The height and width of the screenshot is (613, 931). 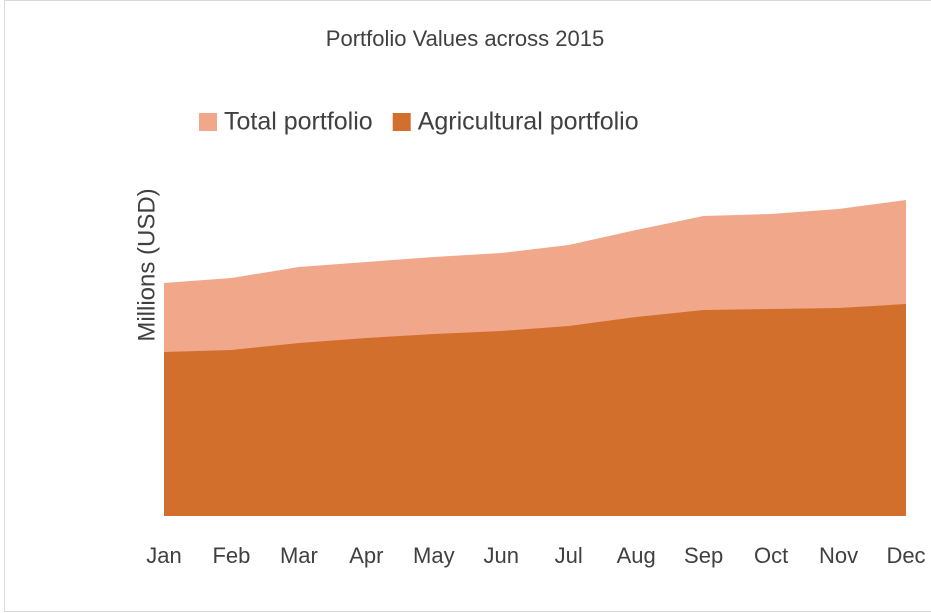 I want to click on x-tick-label: Dec, so click(x=905, y=555).